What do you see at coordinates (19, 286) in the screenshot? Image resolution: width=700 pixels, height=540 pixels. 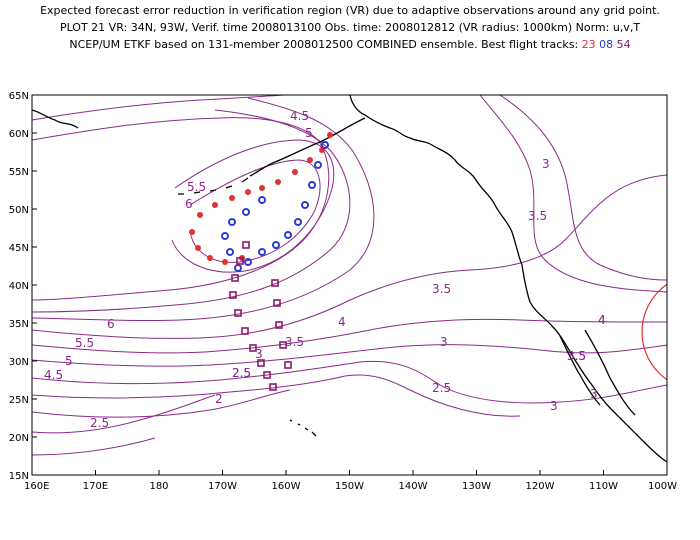 I see `lat-tick-label: 40N` at bounding box center [19, 286].